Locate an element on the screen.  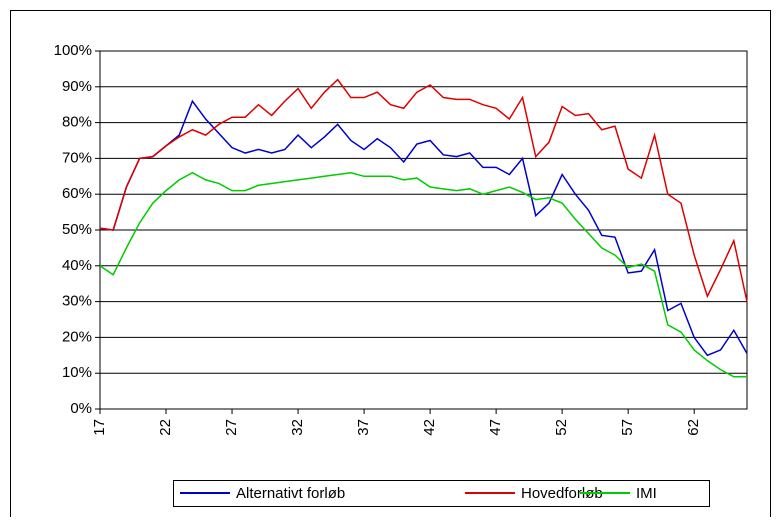
y-tick-label: 30% is located at coordinates (77, 301).